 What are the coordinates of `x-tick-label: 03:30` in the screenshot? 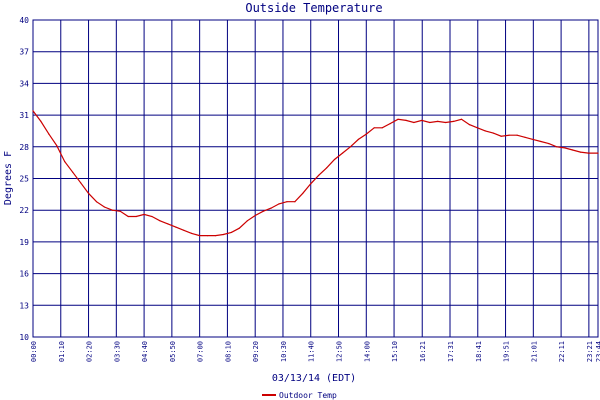 It's located at (117, 351).